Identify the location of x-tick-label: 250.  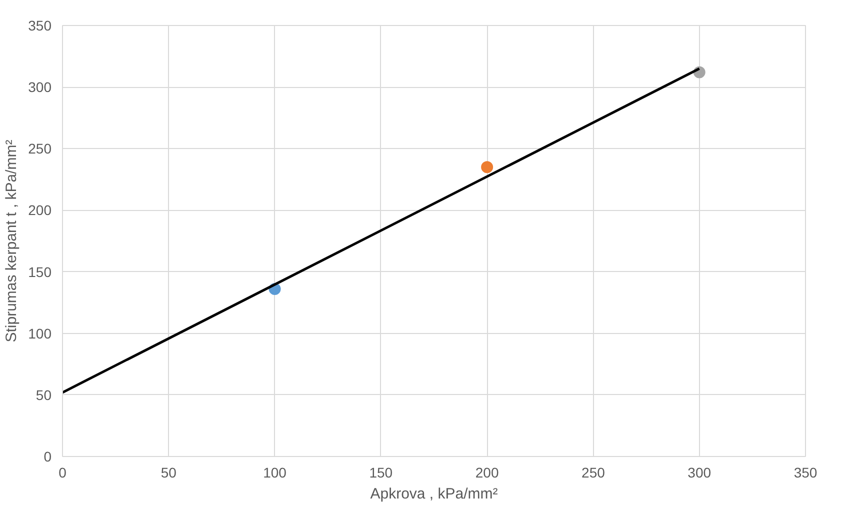
(594, 472).